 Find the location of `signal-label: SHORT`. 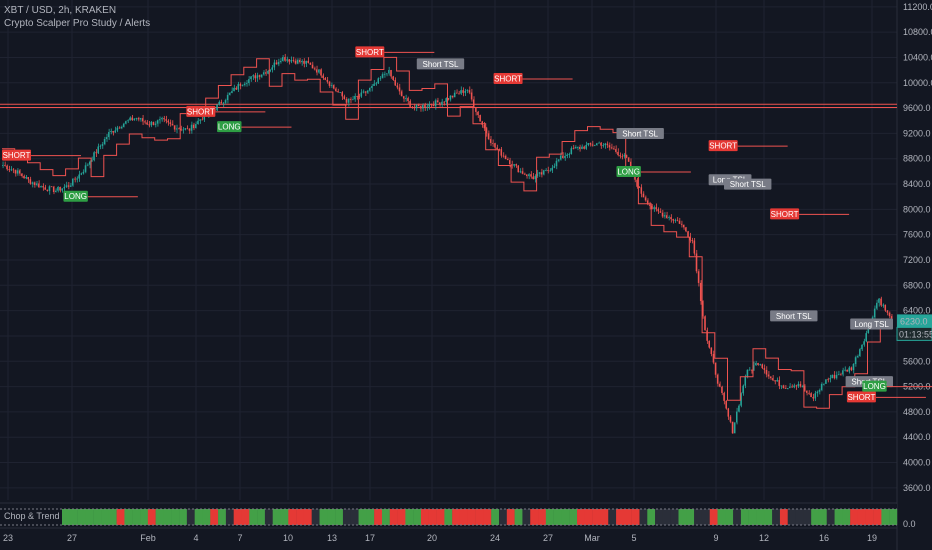

signal-label: SHORT is located at coordinates (370, 52).